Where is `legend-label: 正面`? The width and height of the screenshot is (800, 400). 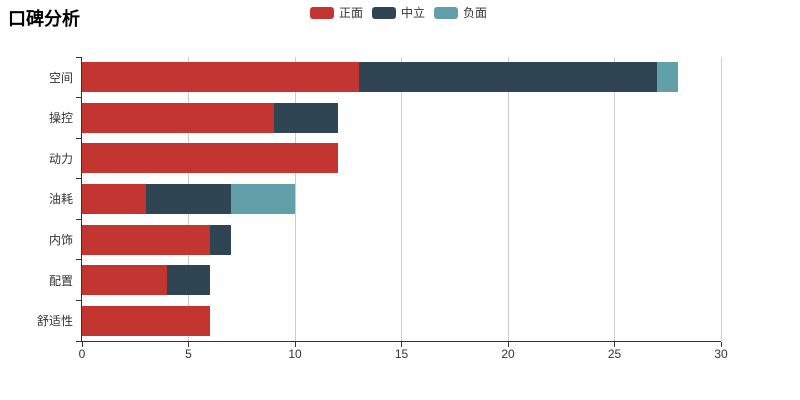 legend-label: 正面 is located at coordinates (351, 13).